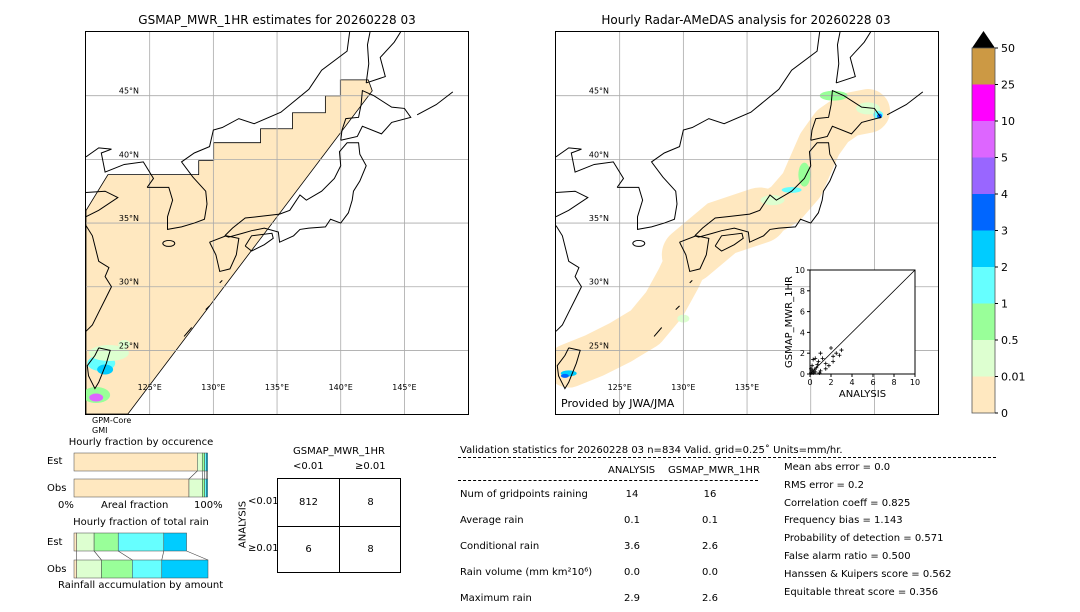  Describe the element at coordinates (789, 322) in the screenshot. I see `y-axis-label: GSMAP_MWR_1HR` at that location.